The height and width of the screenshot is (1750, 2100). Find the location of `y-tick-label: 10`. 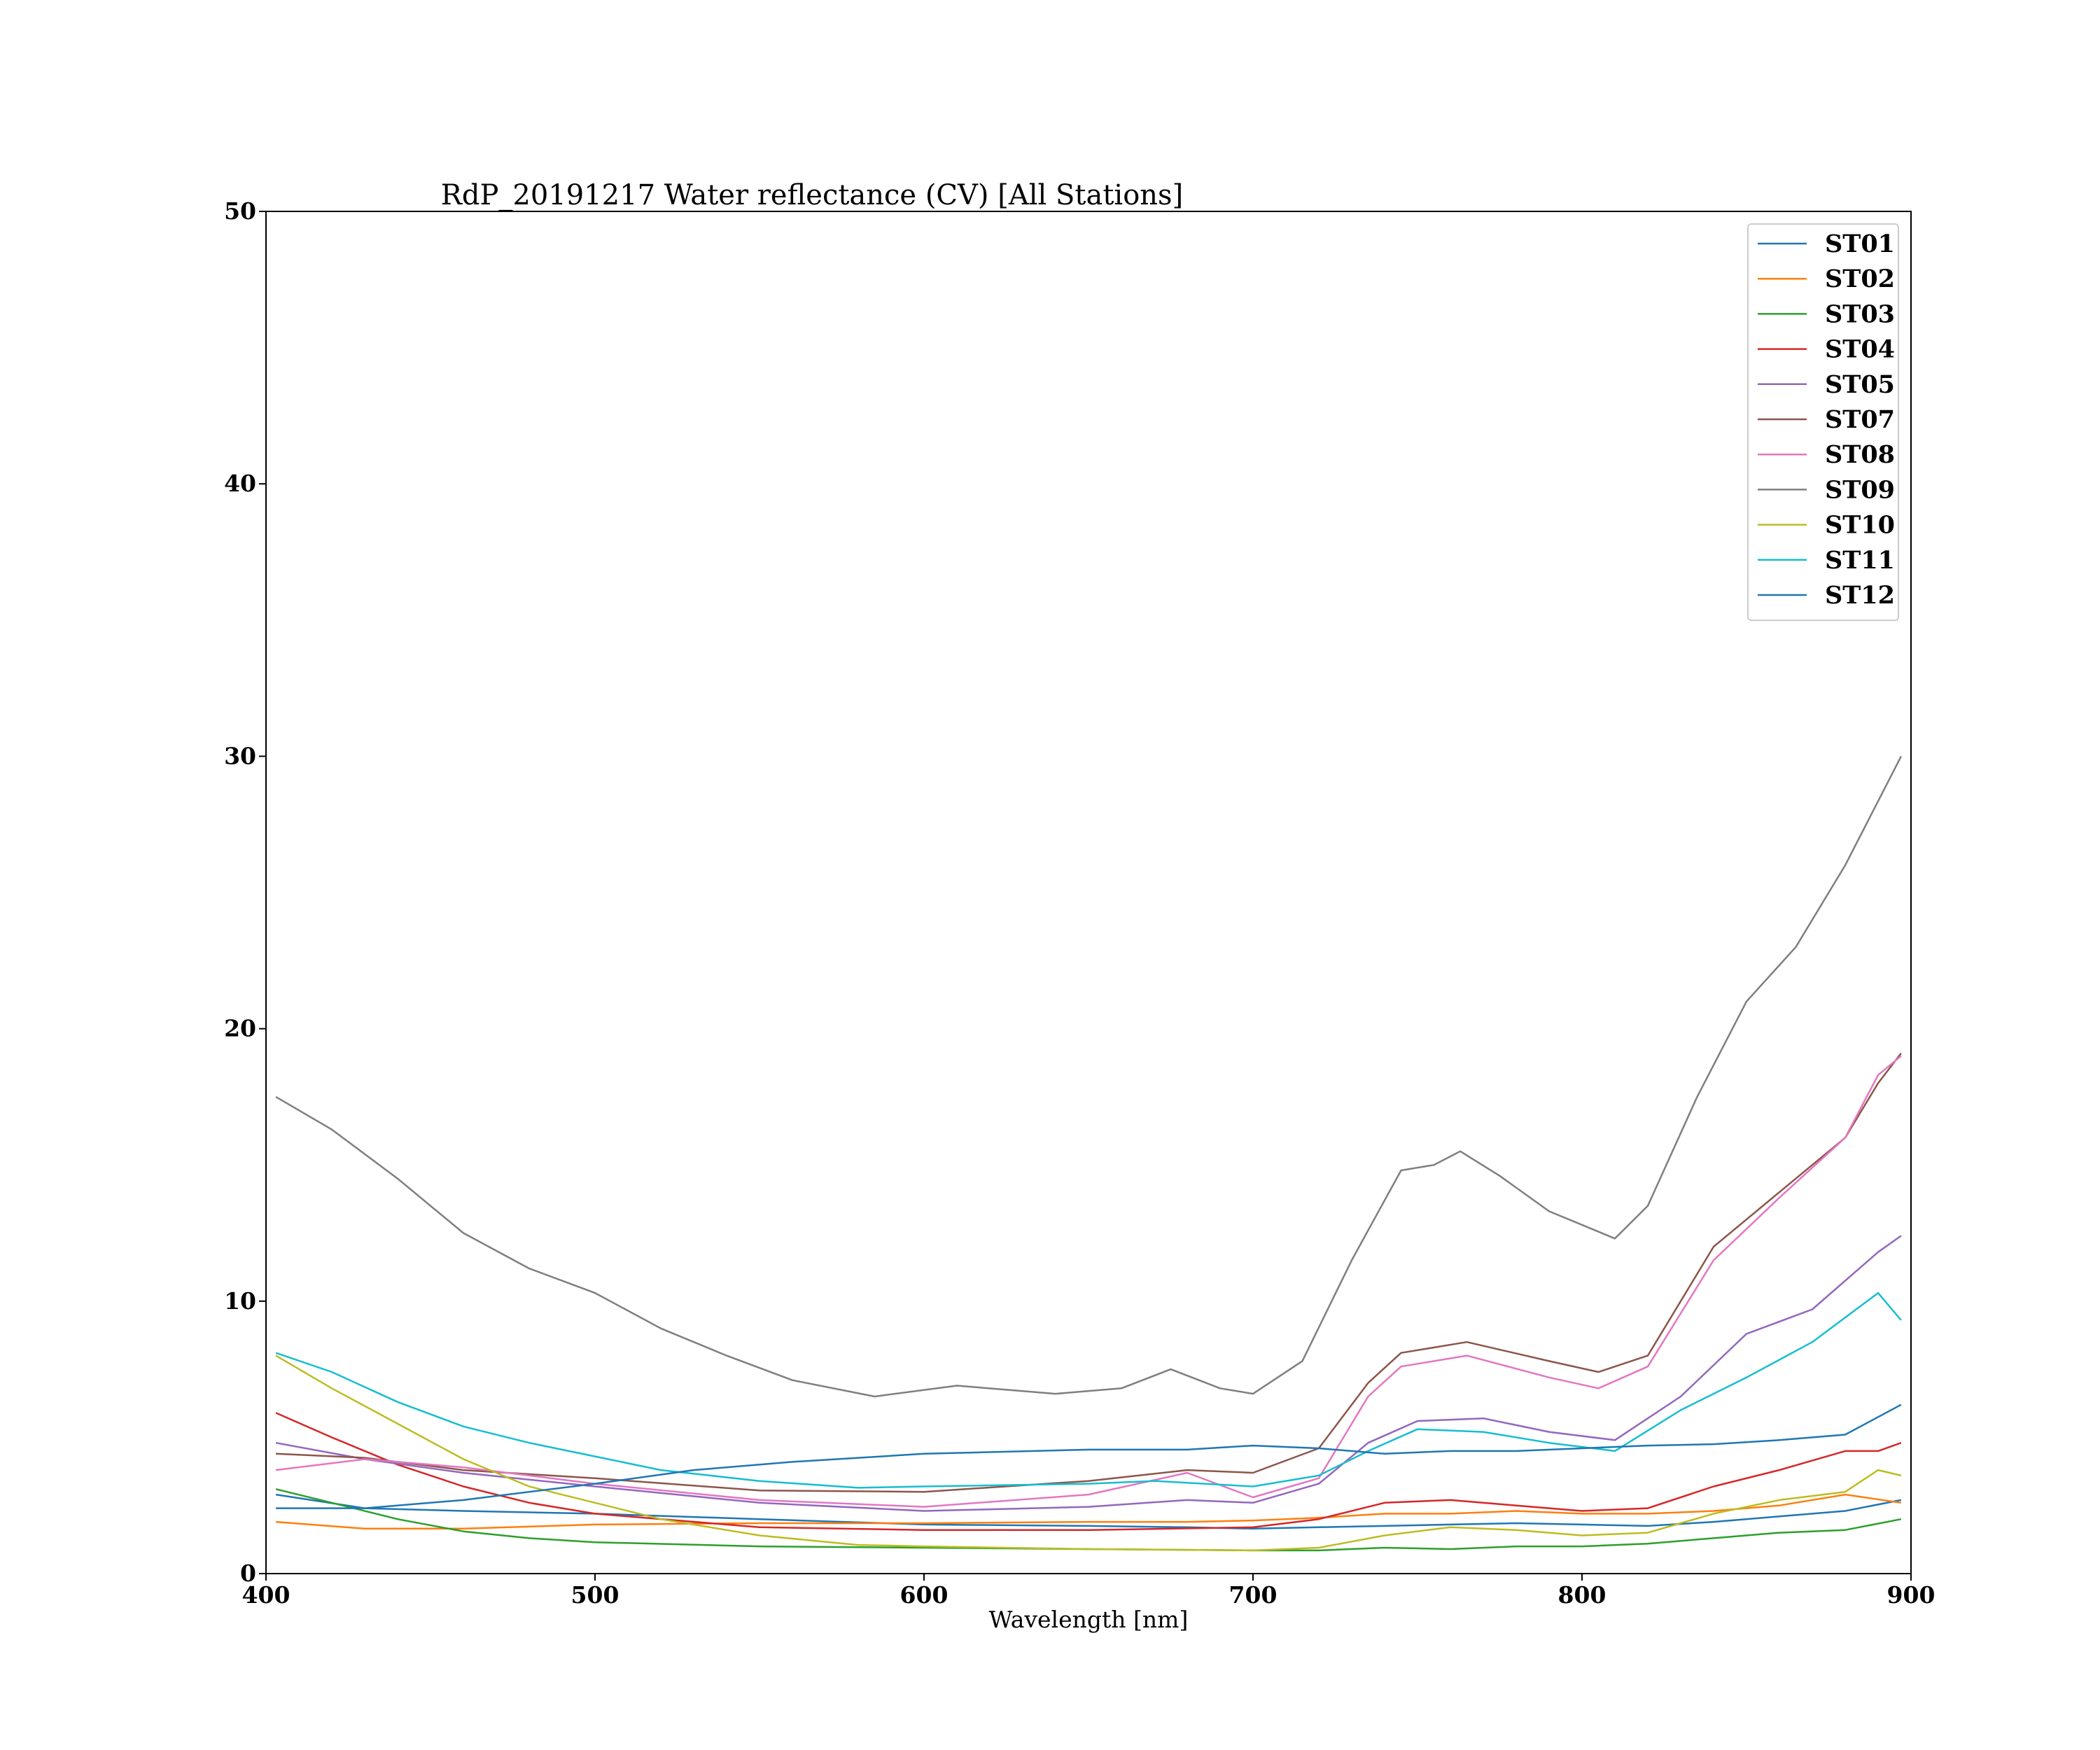

y-tick-label: 10 is located at coordinates (240, 1301).